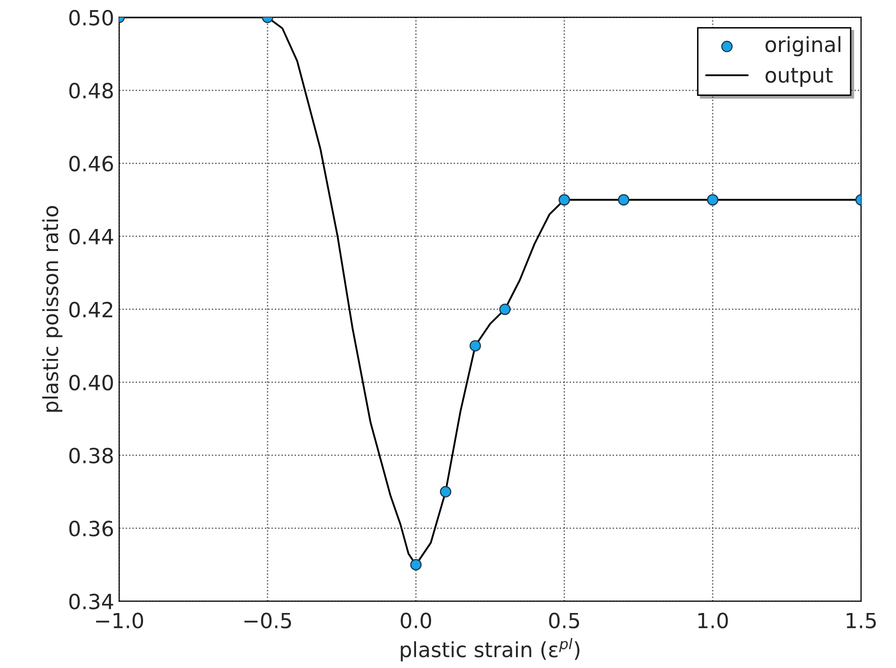 Image resolution: width=896 pixels, height=668 pixels. What do you see at coordinates (416, 620) in the screenshot?
I see `x-tick-label: 0.0` at bounding box center [416, 620].